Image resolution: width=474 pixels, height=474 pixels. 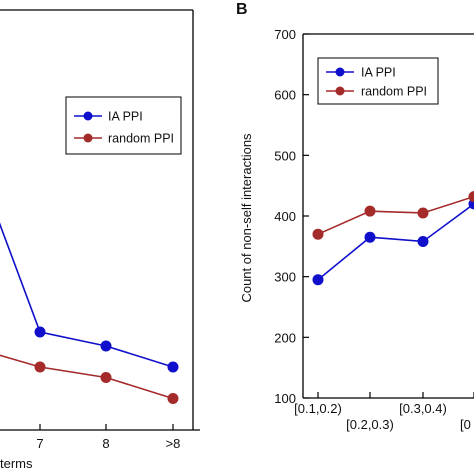 What do you see at coordinates (394, 92) in the screenshot?
I see `right-legend-label-random-ppi: random PPI` at bounding box center [394, 92].